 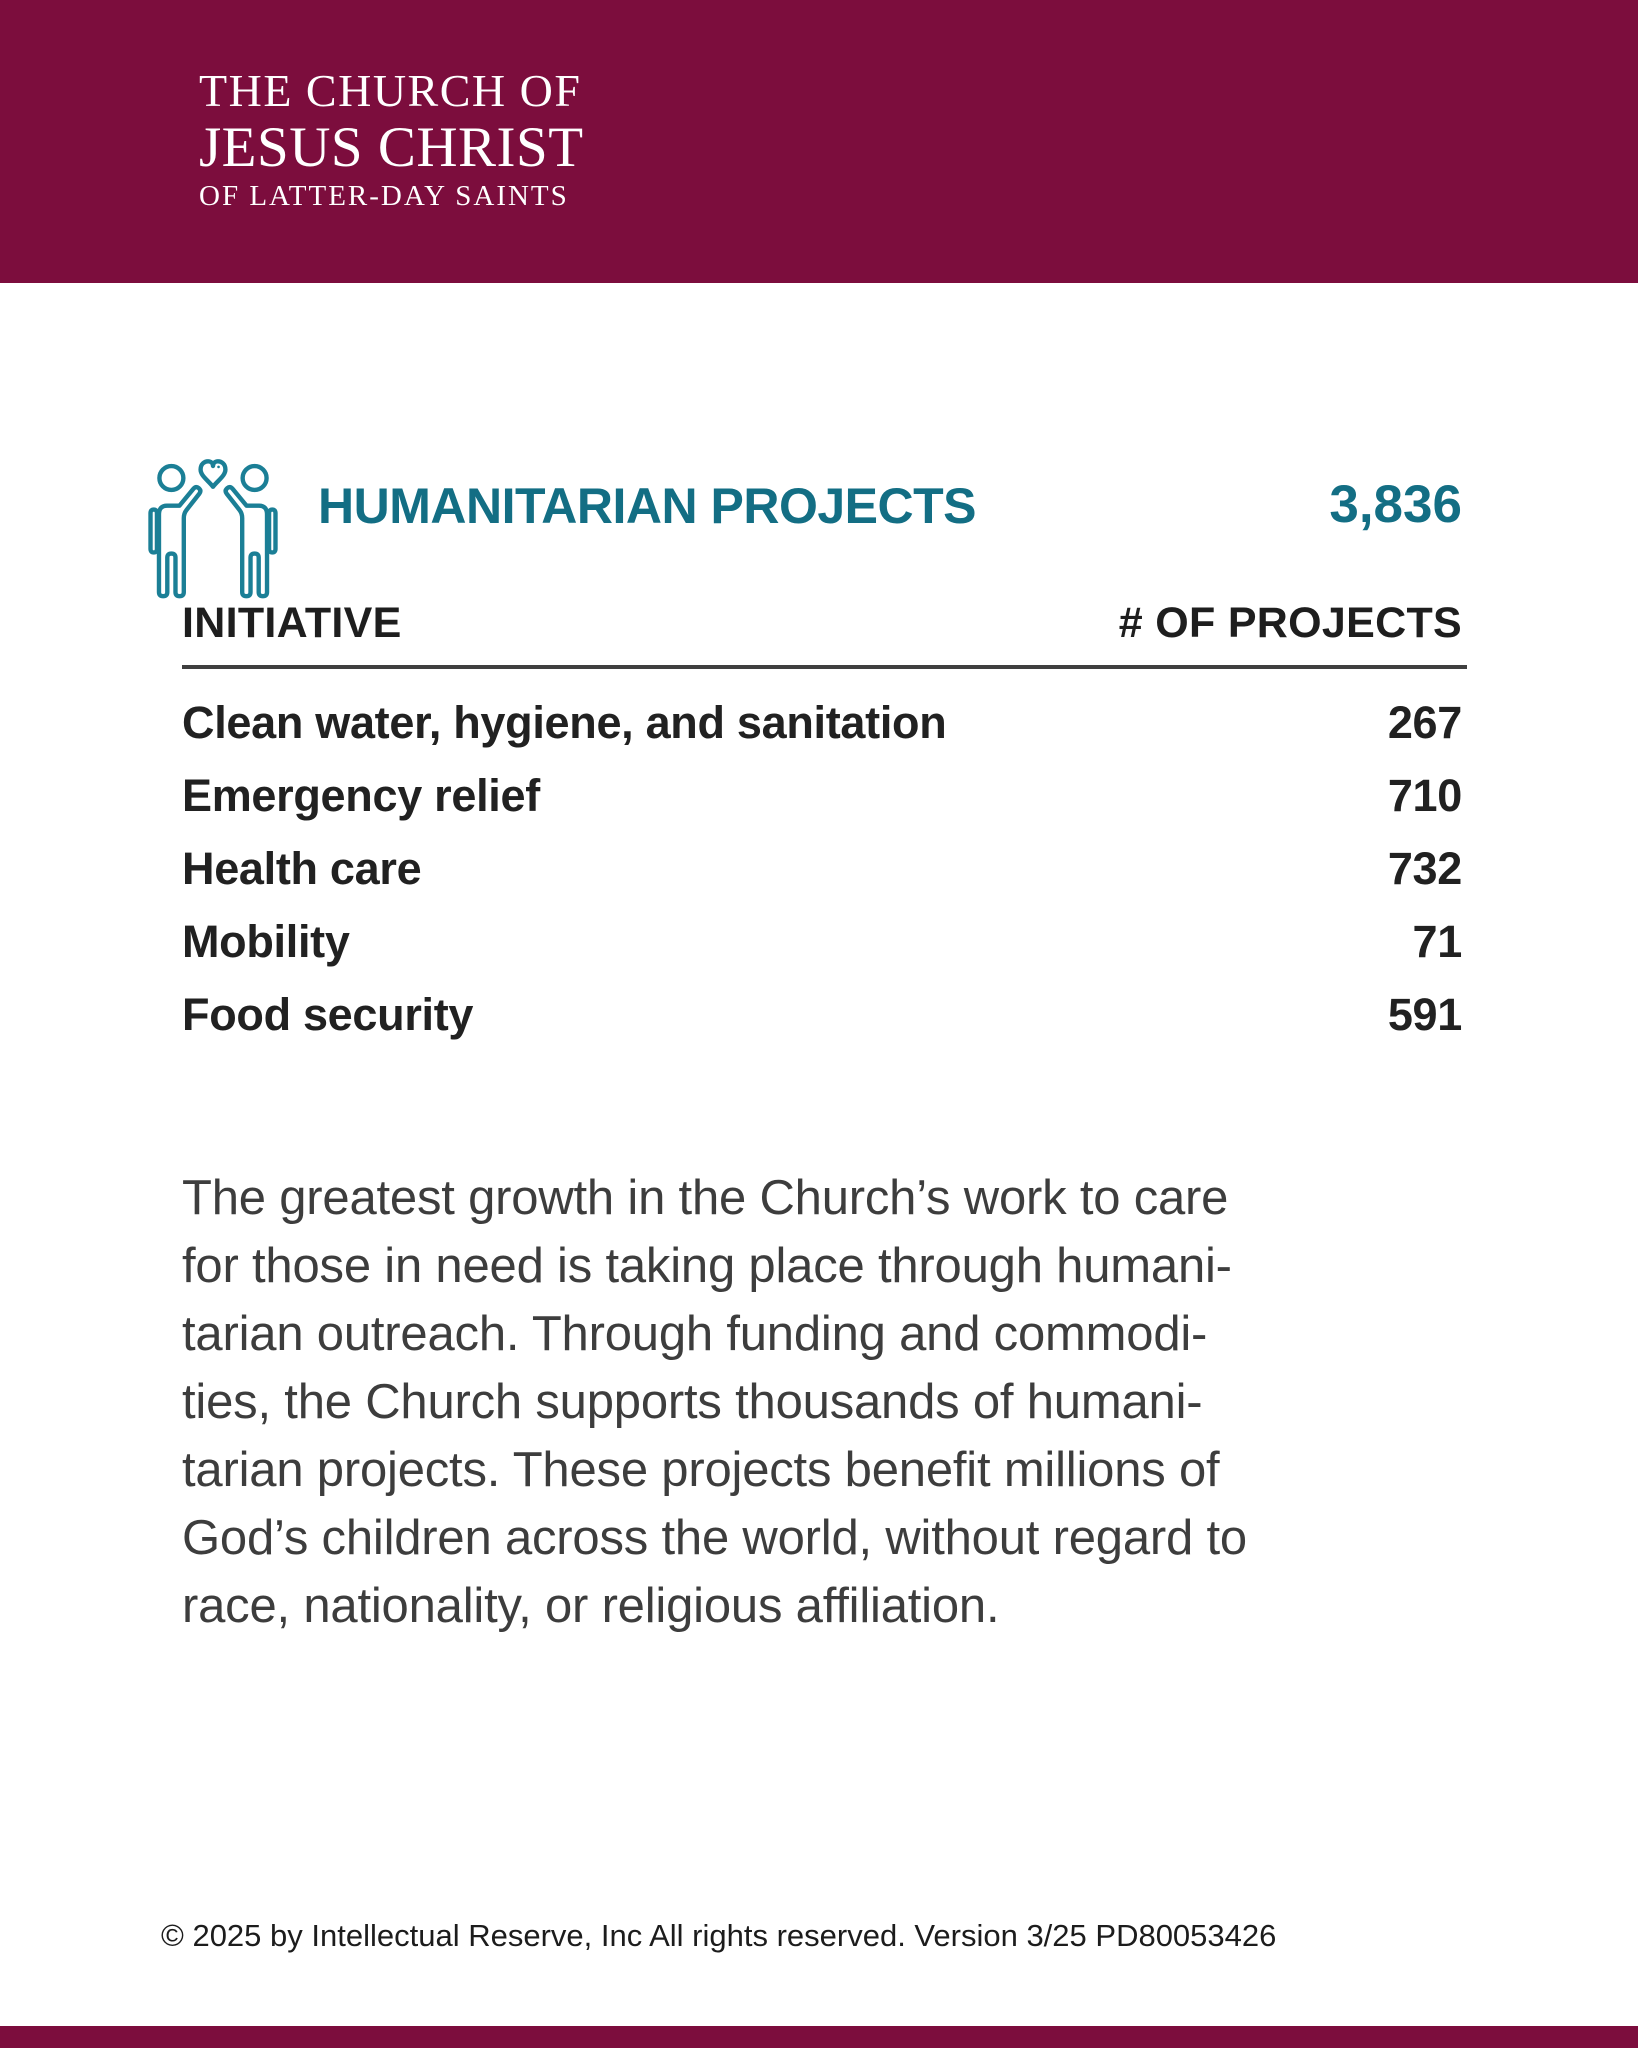 What do you see at coordinates (266, 941) in the screenshot?
I see `initiative-label: Mobility` at bounding box center [266, 941].